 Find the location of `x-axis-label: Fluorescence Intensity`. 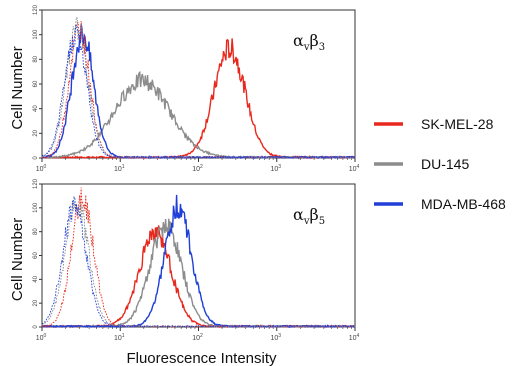

x-axis-label: Fluorescence Intensity is located at coordinates (201, 358).